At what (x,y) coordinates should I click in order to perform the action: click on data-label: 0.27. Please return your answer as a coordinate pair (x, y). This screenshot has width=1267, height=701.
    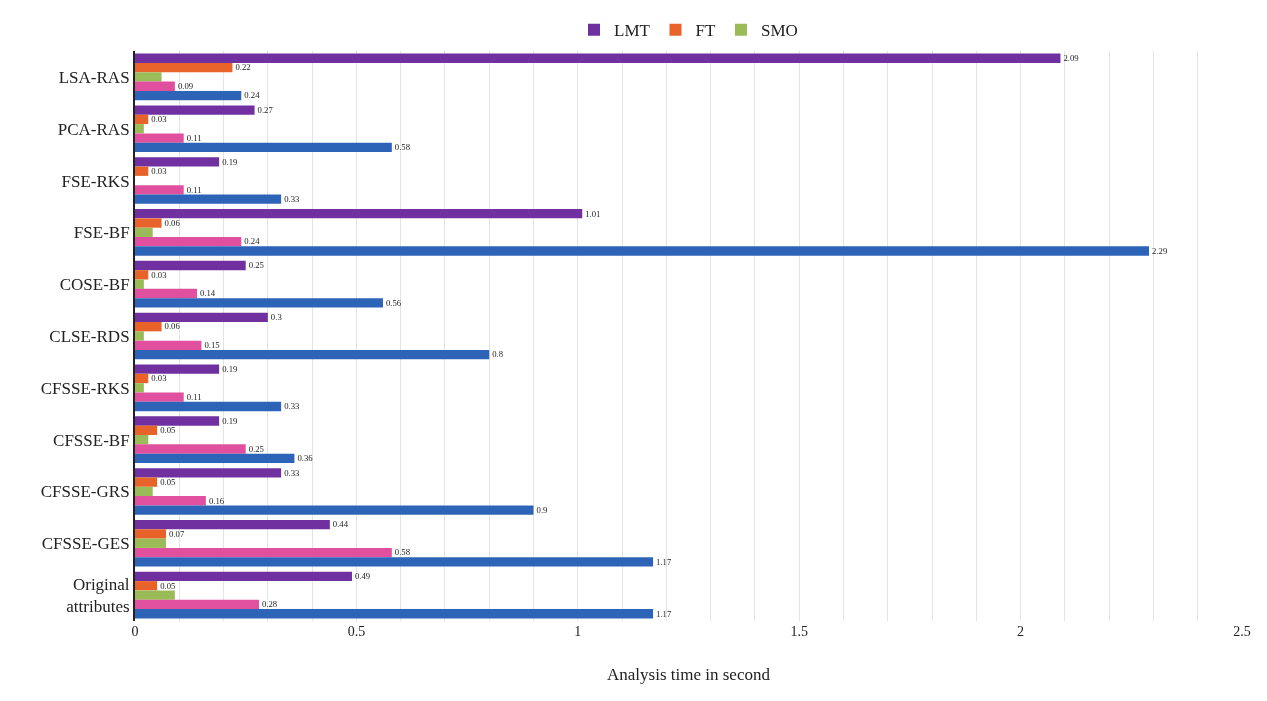
    Looking at the image, I should click on (265, 109).